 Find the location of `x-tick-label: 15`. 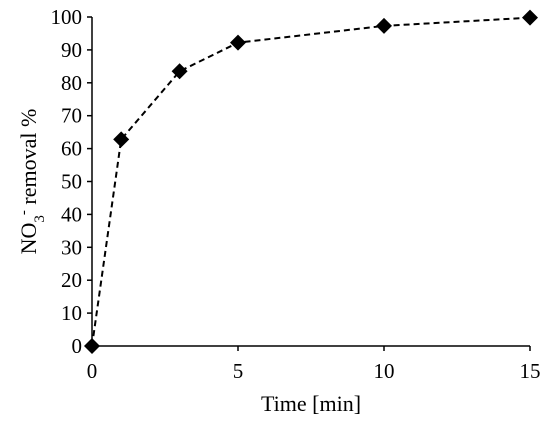

x-tick-label: 15 is located at coordinates (530, 371).